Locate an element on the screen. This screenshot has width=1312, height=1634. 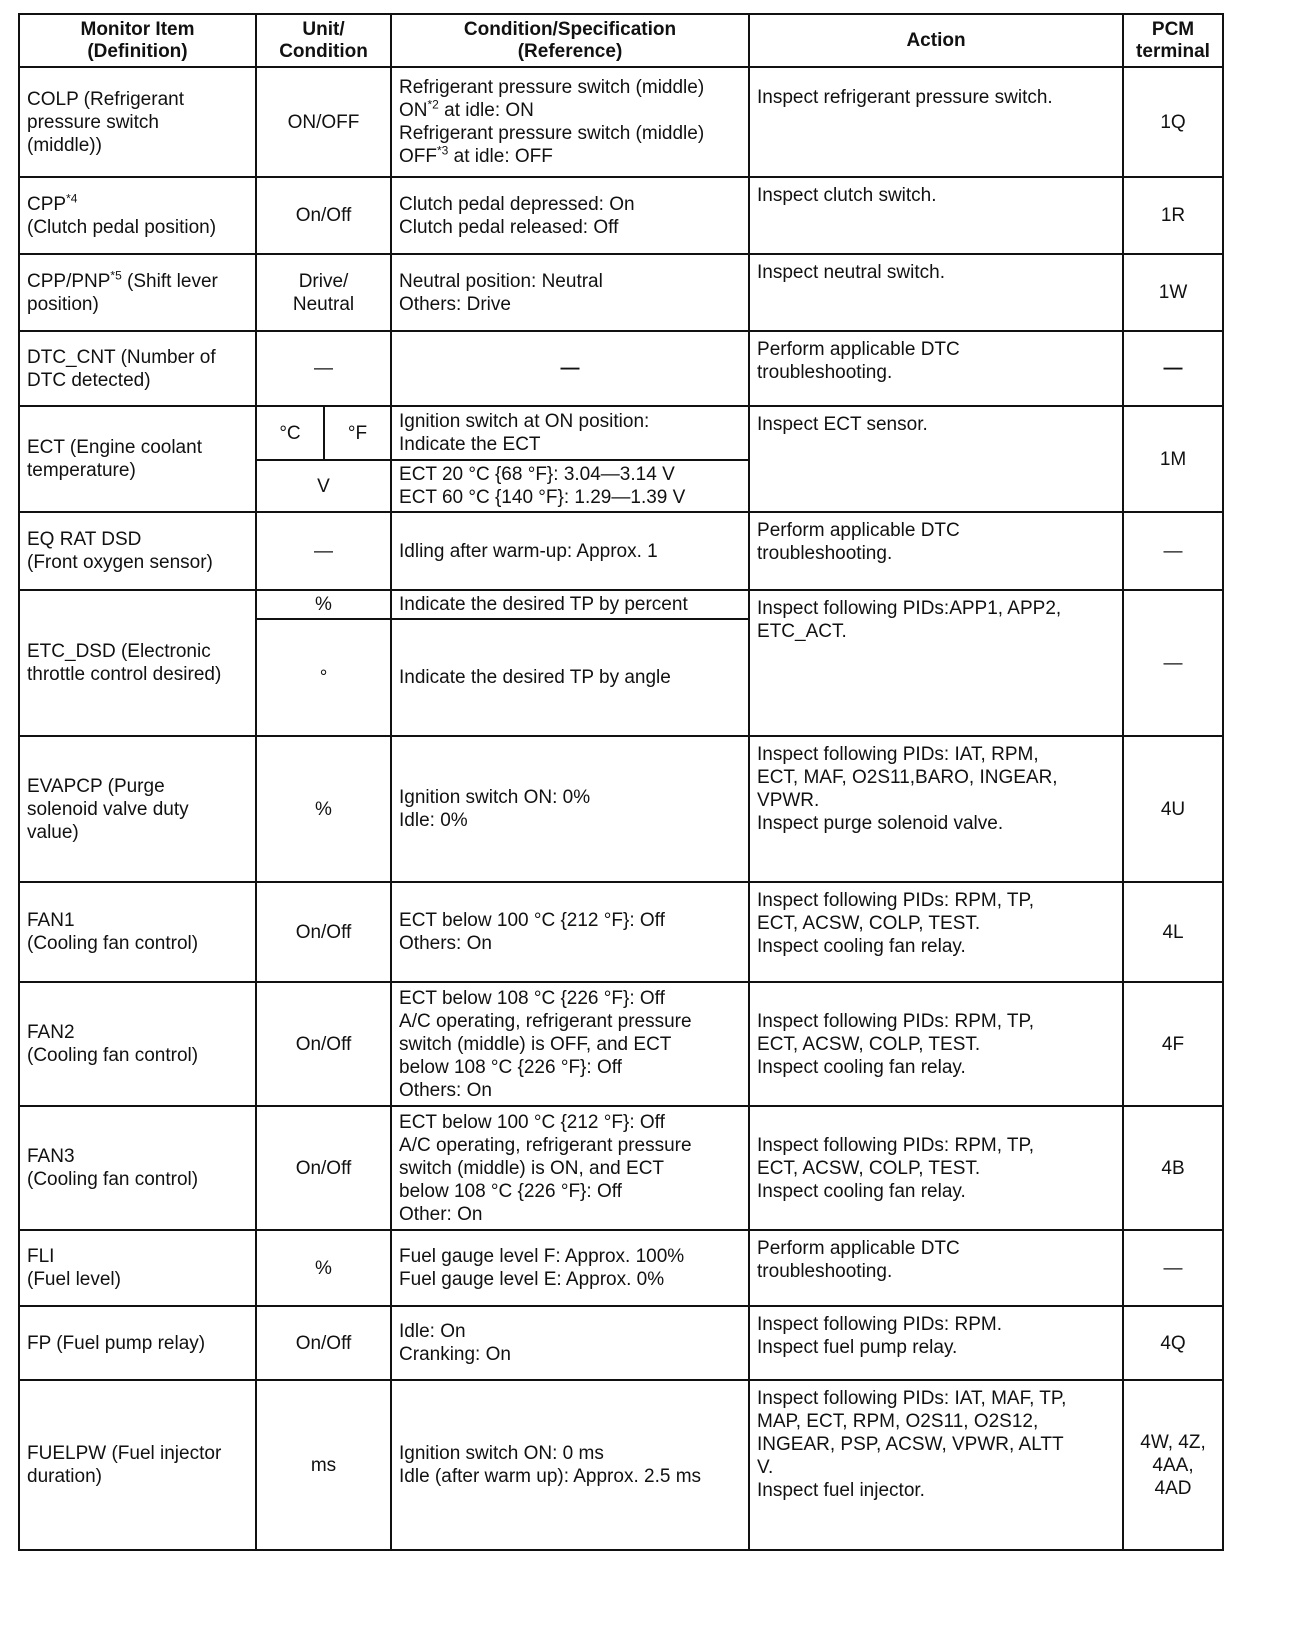
table-subrow: ° Indicate the desired TP by angle is located at coordinates (621, 677).